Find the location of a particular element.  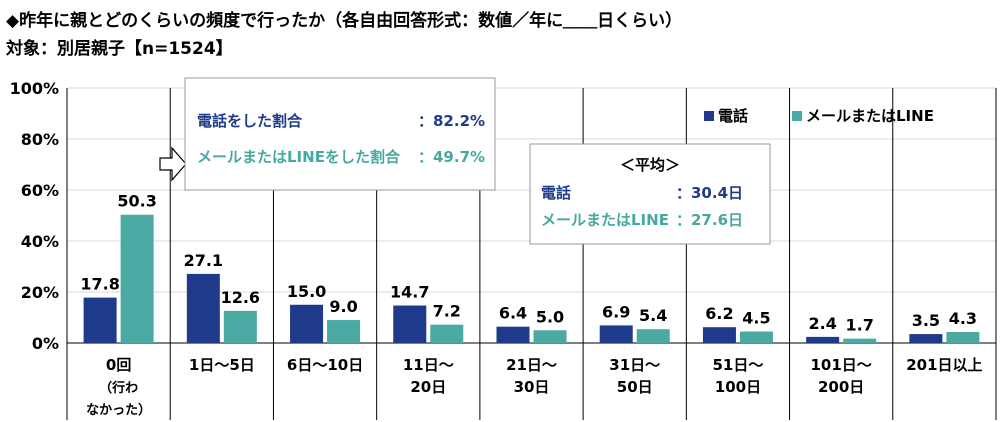

average-box: ＜平均＞ 電話 ：30.4日 メールまたはLINE ：27.6日 is located at coordinates (650, 194).